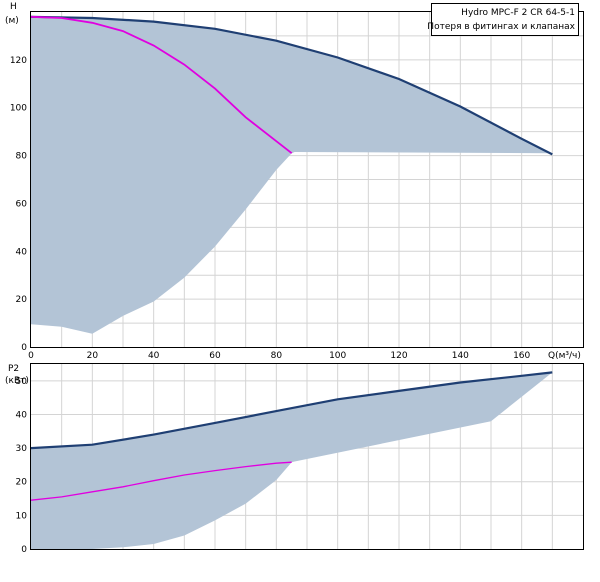 The height and width of the screenshot is (582, 600). What do you see at coordinates (291, 410) in the screenshot?
I see `power-max-curve` at bounding box center [291, 410].